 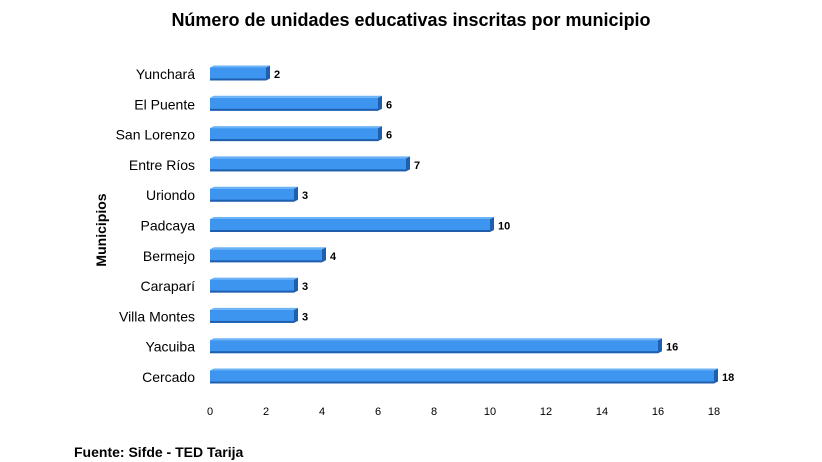 I want to click on category-label: Cercado, so click(x=168, y=377).